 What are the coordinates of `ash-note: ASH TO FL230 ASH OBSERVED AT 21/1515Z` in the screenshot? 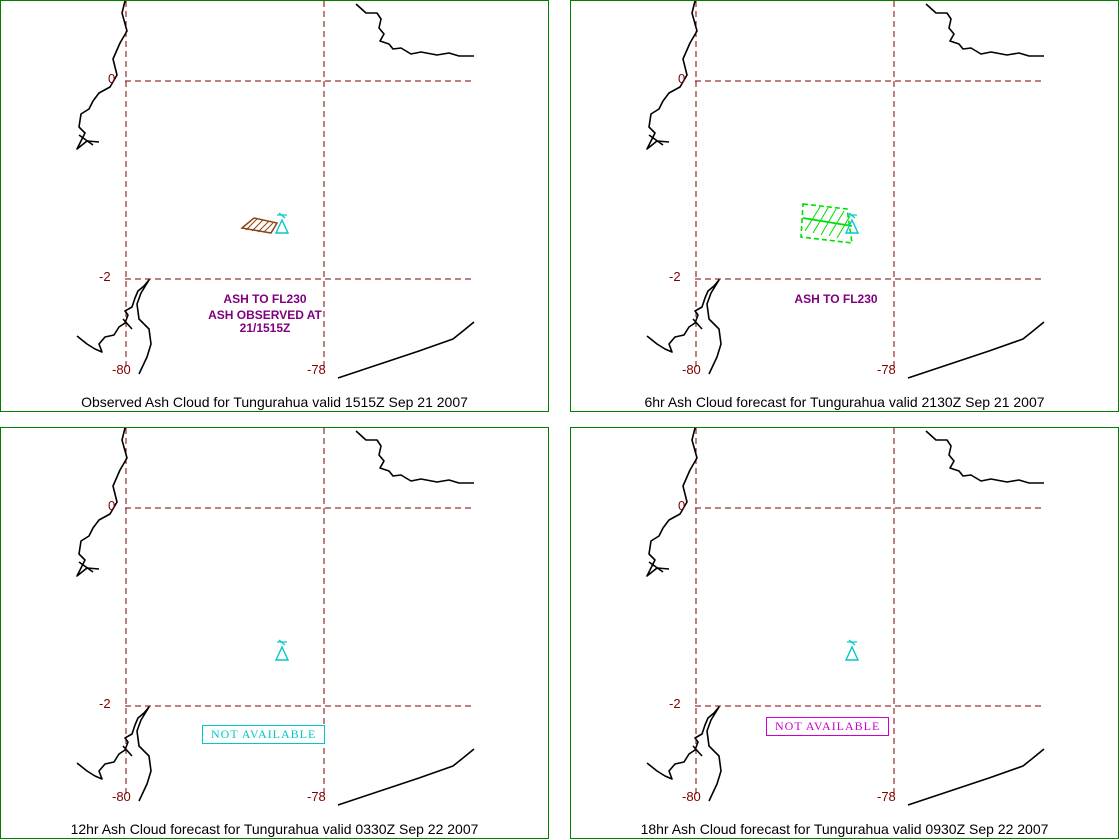 It's located at (265, 314).